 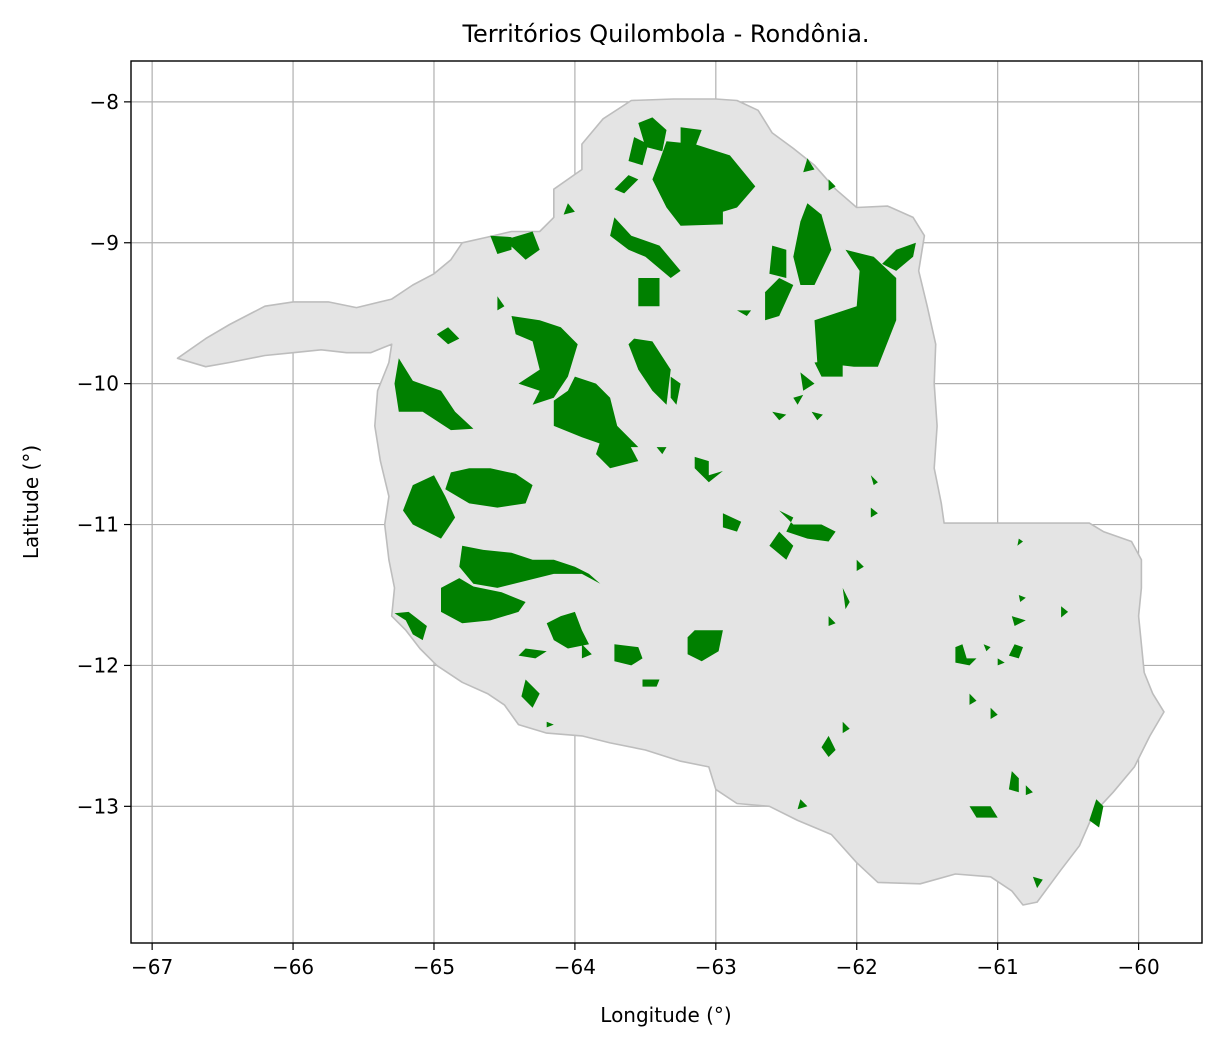 What do you see at coordinates (434, 967) in the screenshot?
I see `x-tick-label: −65` at bounding box center [434, 967].